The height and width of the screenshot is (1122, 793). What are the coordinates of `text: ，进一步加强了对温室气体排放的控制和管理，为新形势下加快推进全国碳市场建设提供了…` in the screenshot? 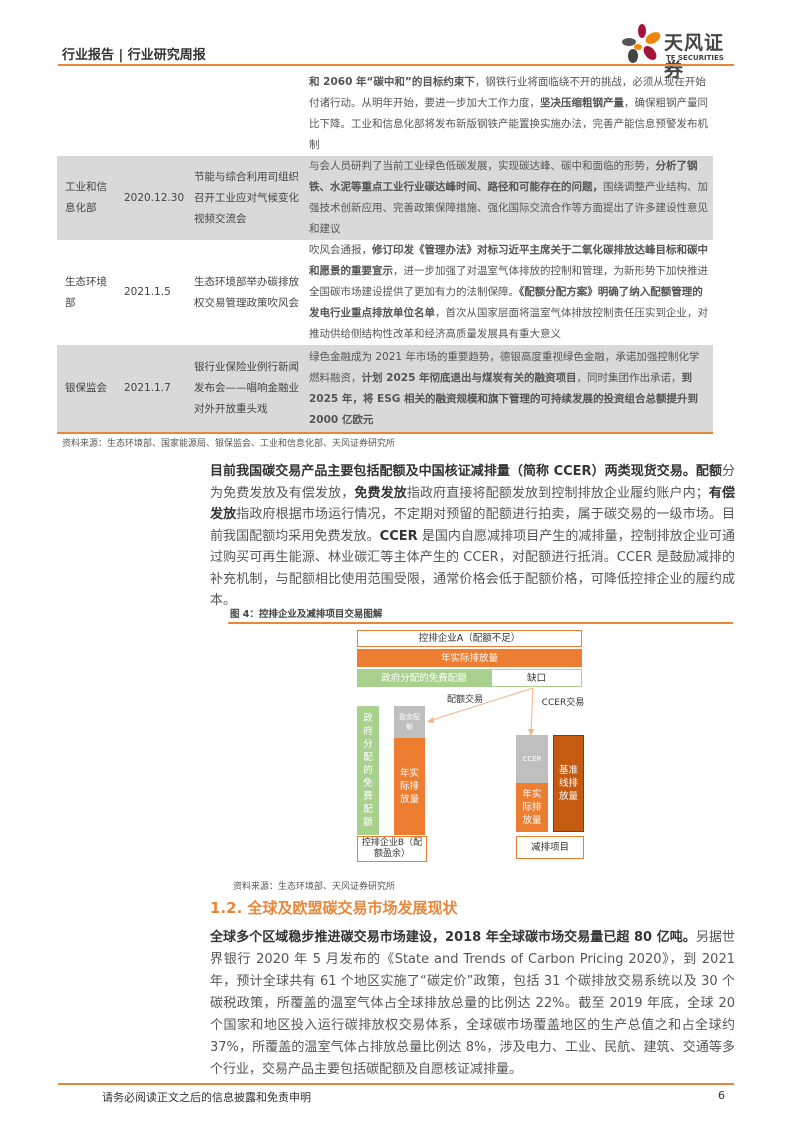 It's located at (508, 281).